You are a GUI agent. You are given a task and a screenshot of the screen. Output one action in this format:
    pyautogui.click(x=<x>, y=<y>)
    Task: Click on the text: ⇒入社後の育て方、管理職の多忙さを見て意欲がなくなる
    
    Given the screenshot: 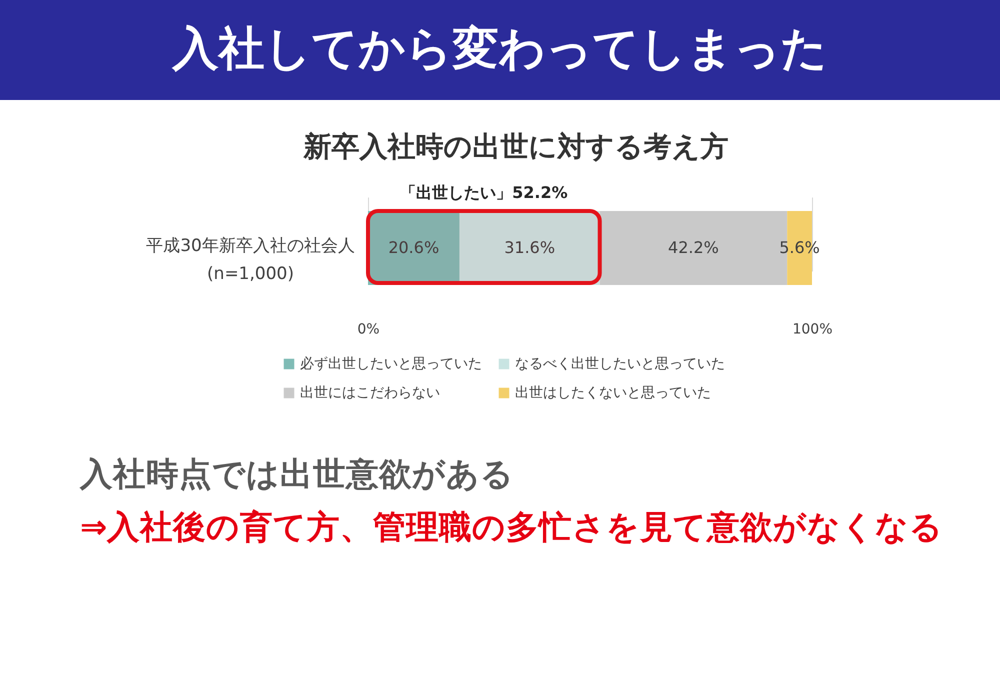 What is the action you would take?
    pyautogui.click(x=512, y=527)
    